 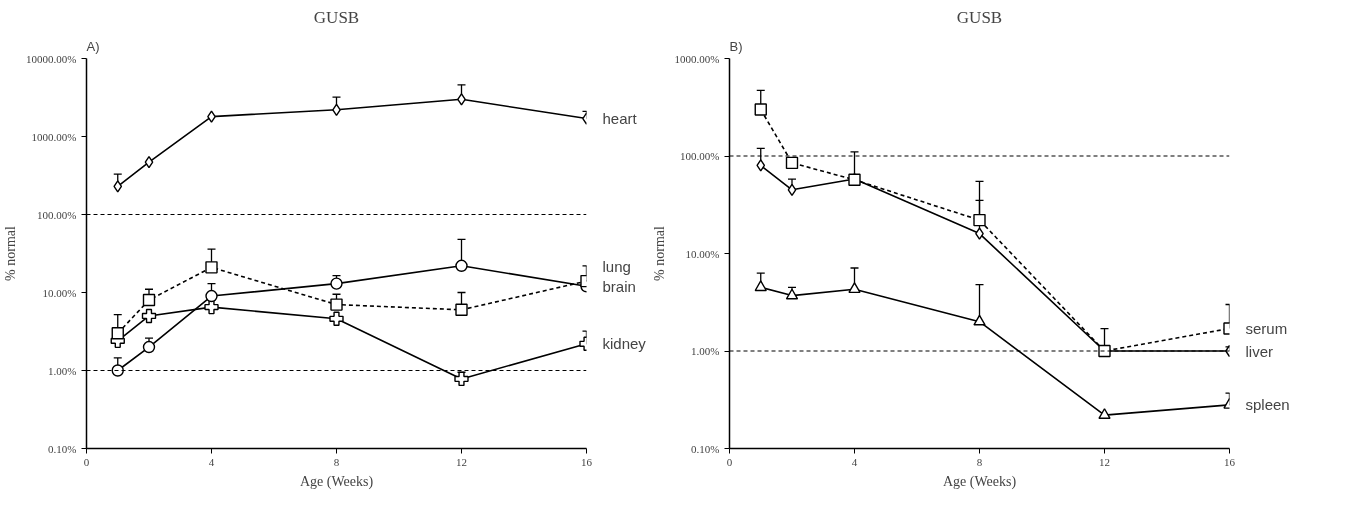 What do you see at coordinates (619, 286) in the screenshot?
I see `series-label: brain` at bounding box center [619, 286].